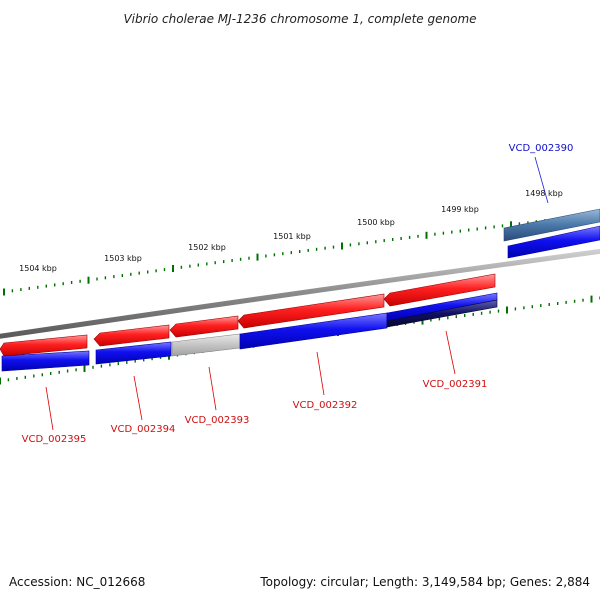 This screenshot has height=600, width=600. I want to click on gene-VCD_002395-arrow, so click(44, 345).